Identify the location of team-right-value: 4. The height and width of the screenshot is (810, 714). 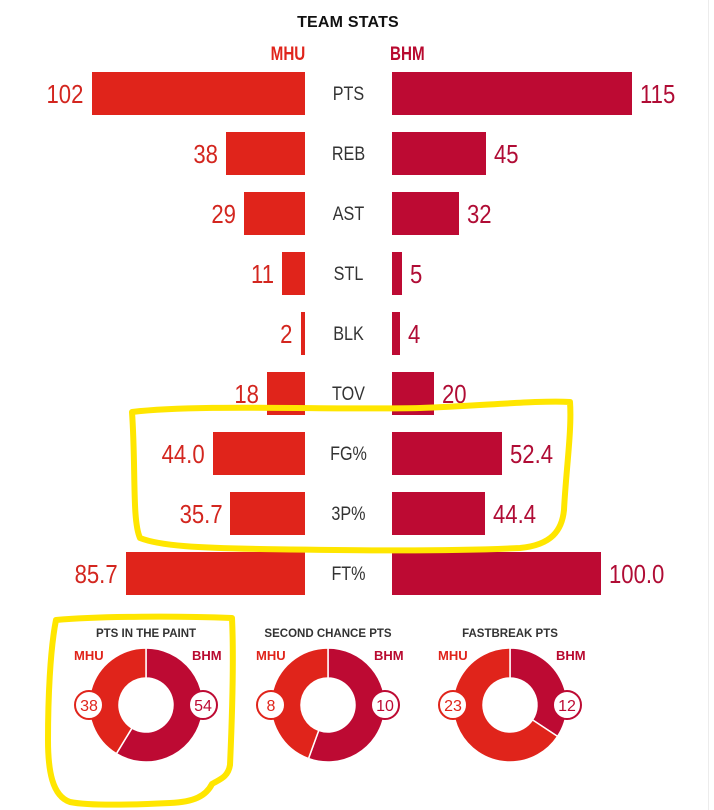
(414, 334).